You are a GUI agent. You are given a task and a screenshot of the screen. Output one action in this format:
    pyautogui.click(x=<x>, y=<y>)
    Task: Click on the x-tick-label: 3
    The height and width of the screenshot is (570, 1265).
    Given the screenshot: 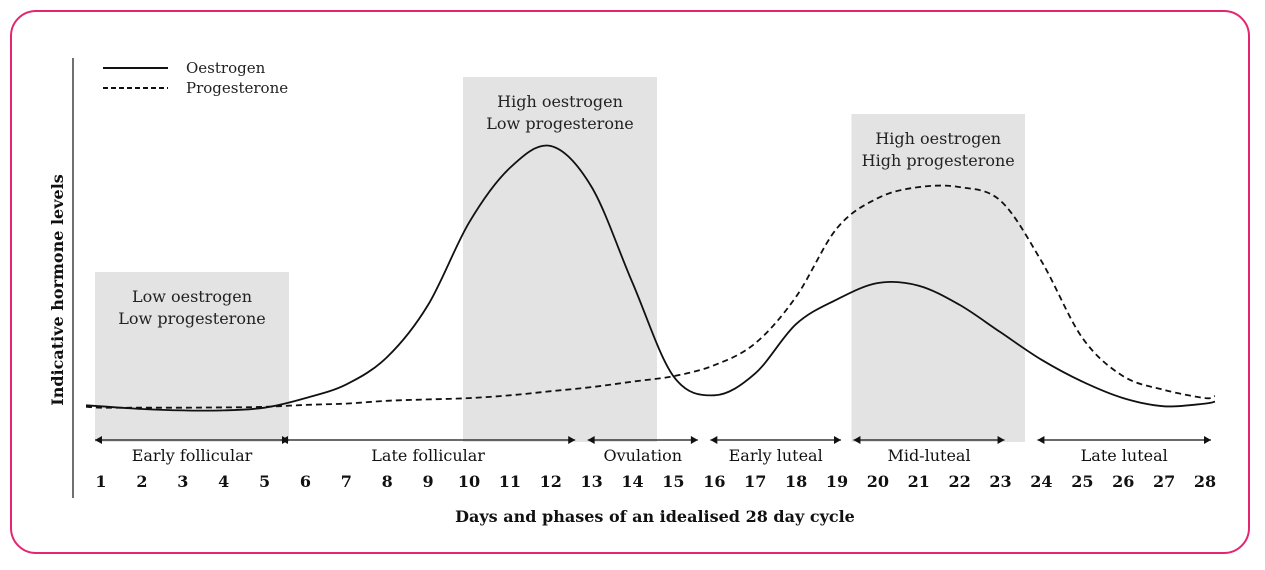 What is the action you would take?
    pyautogui.click(x=182, y=481)
    